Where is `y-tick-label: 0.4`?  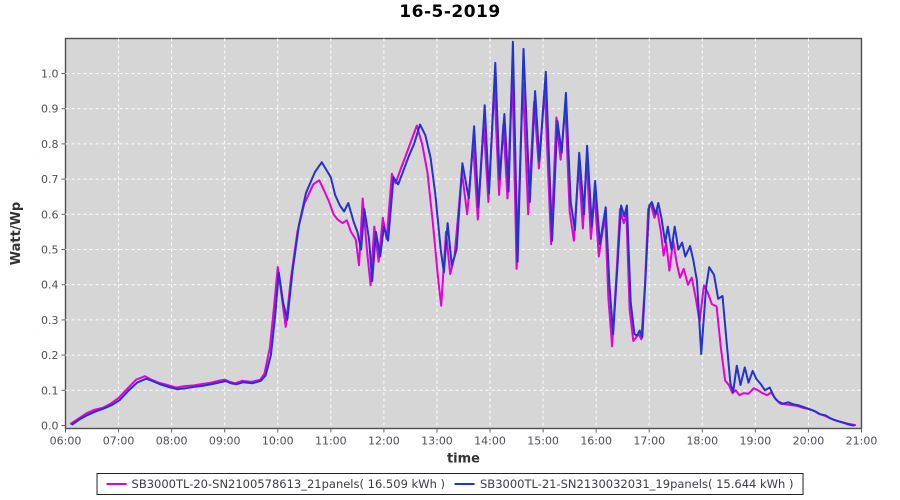
y-tick-label: 0.4 is located at coordinates (50, 285).